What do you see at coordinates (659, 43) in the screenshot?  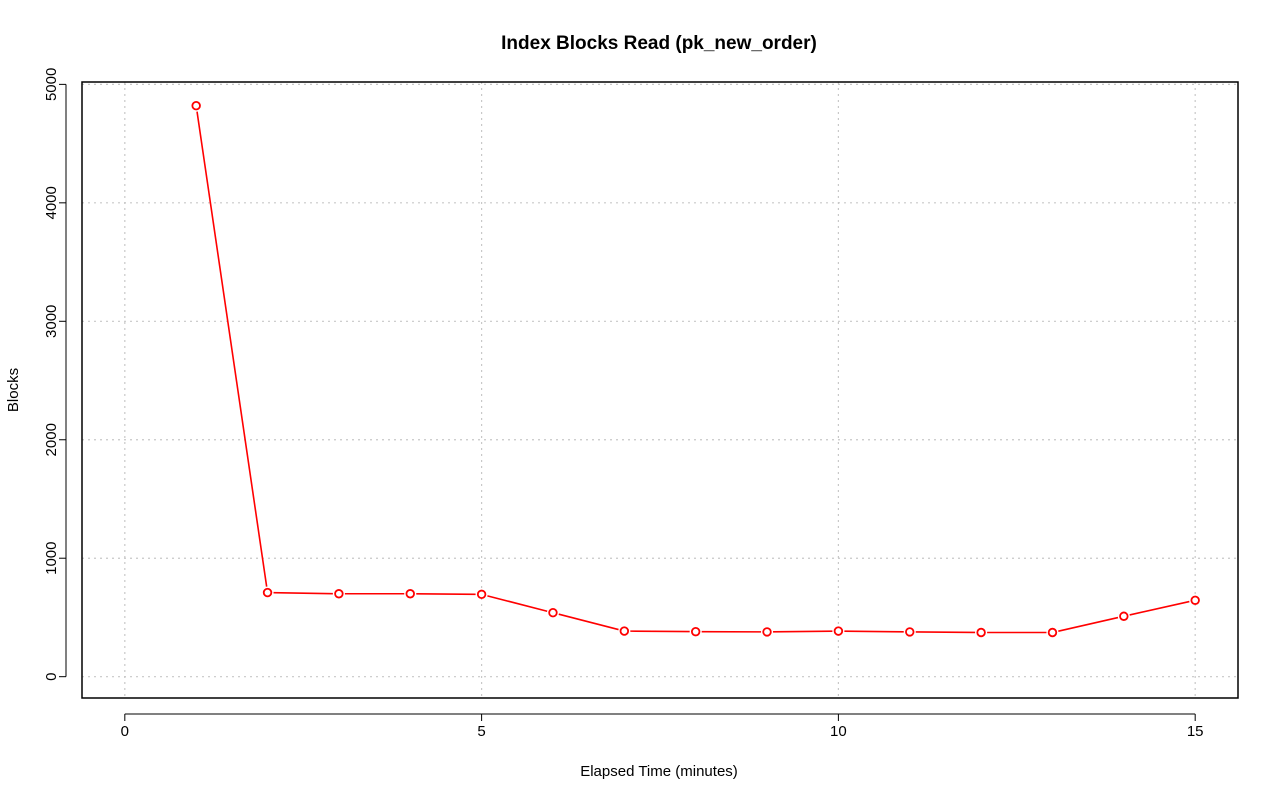 I see `chart-title: Index Blocks Read (pk_new_order)` at bounding box center [659, 43].